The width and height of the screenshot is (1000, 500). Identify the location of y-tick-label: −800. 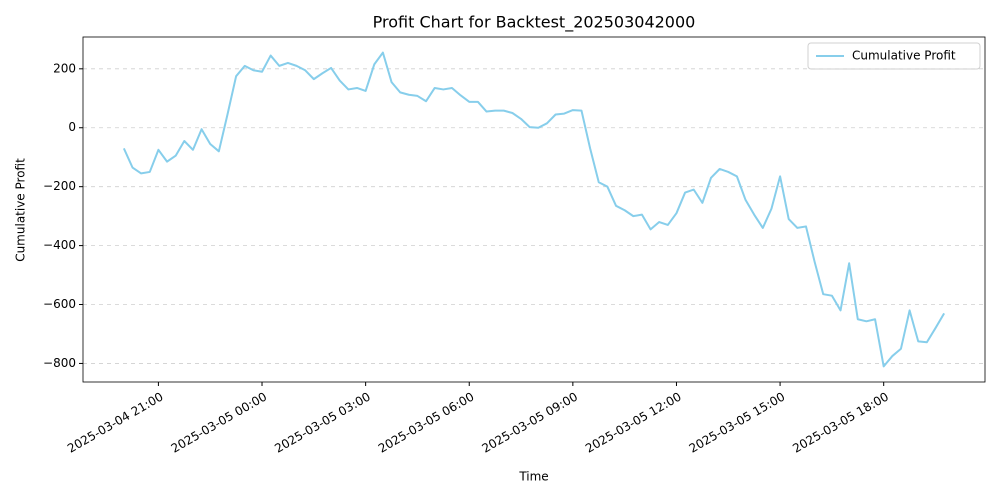
(59, 363).